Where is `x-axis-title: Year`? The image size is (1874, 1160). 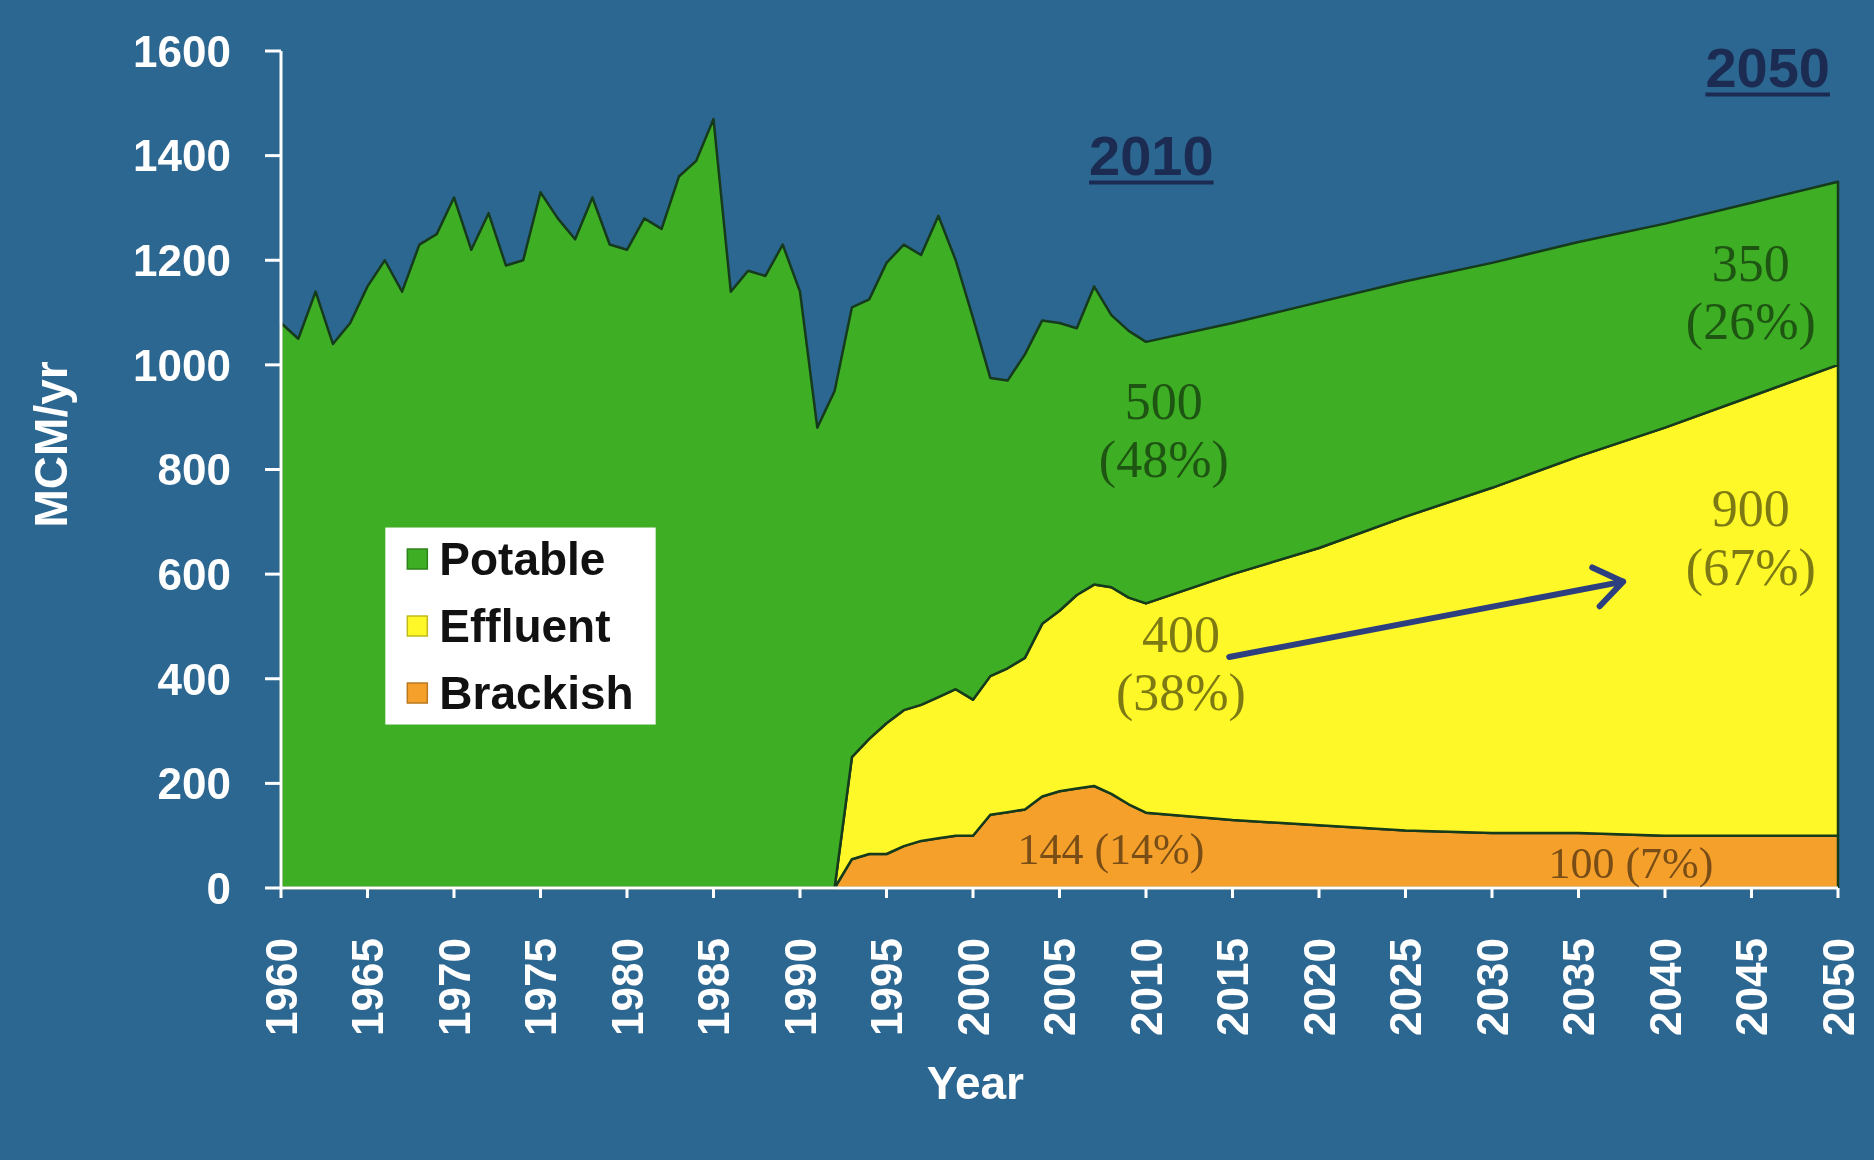
x-axis-title: Year is located at coordinates (975, 1083).